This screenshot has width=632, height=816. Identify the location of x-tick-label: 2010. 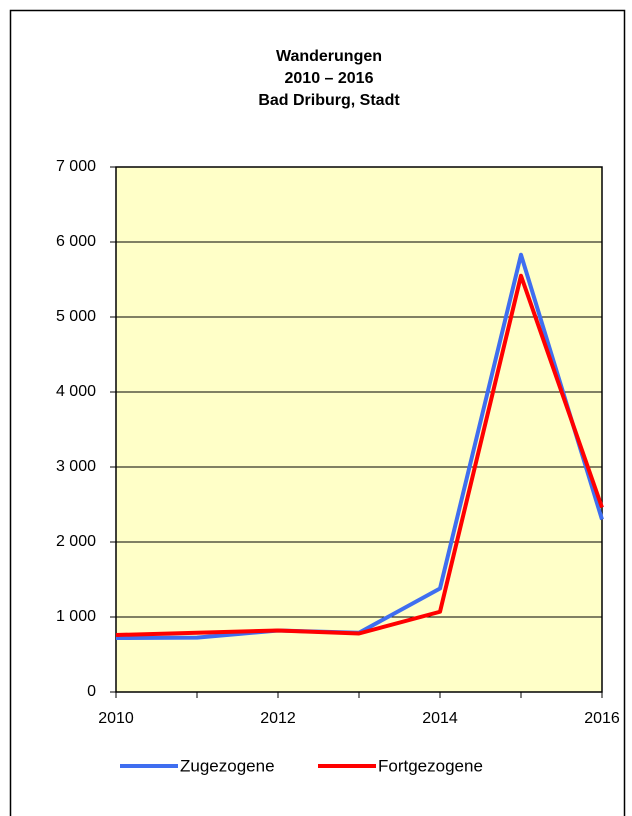
(116, 718).